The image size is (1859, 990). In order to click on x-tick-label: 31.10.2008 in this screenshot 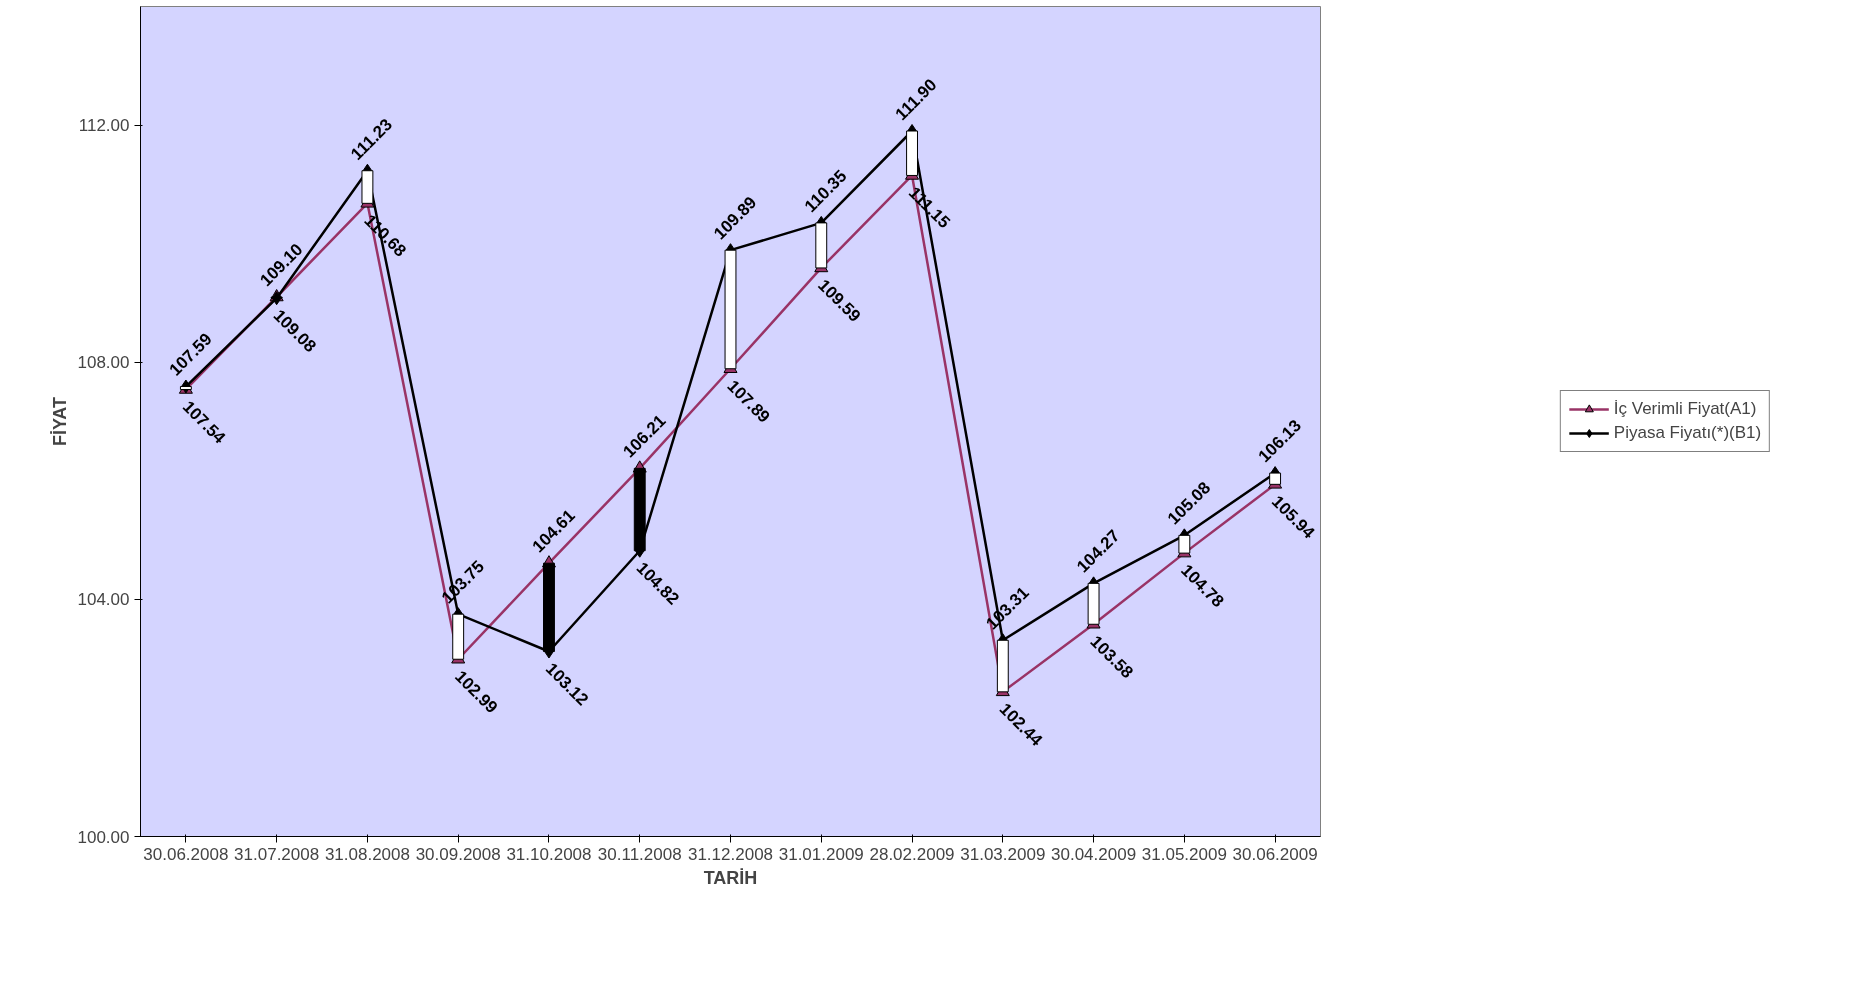, I will do `click(549, 854)`.